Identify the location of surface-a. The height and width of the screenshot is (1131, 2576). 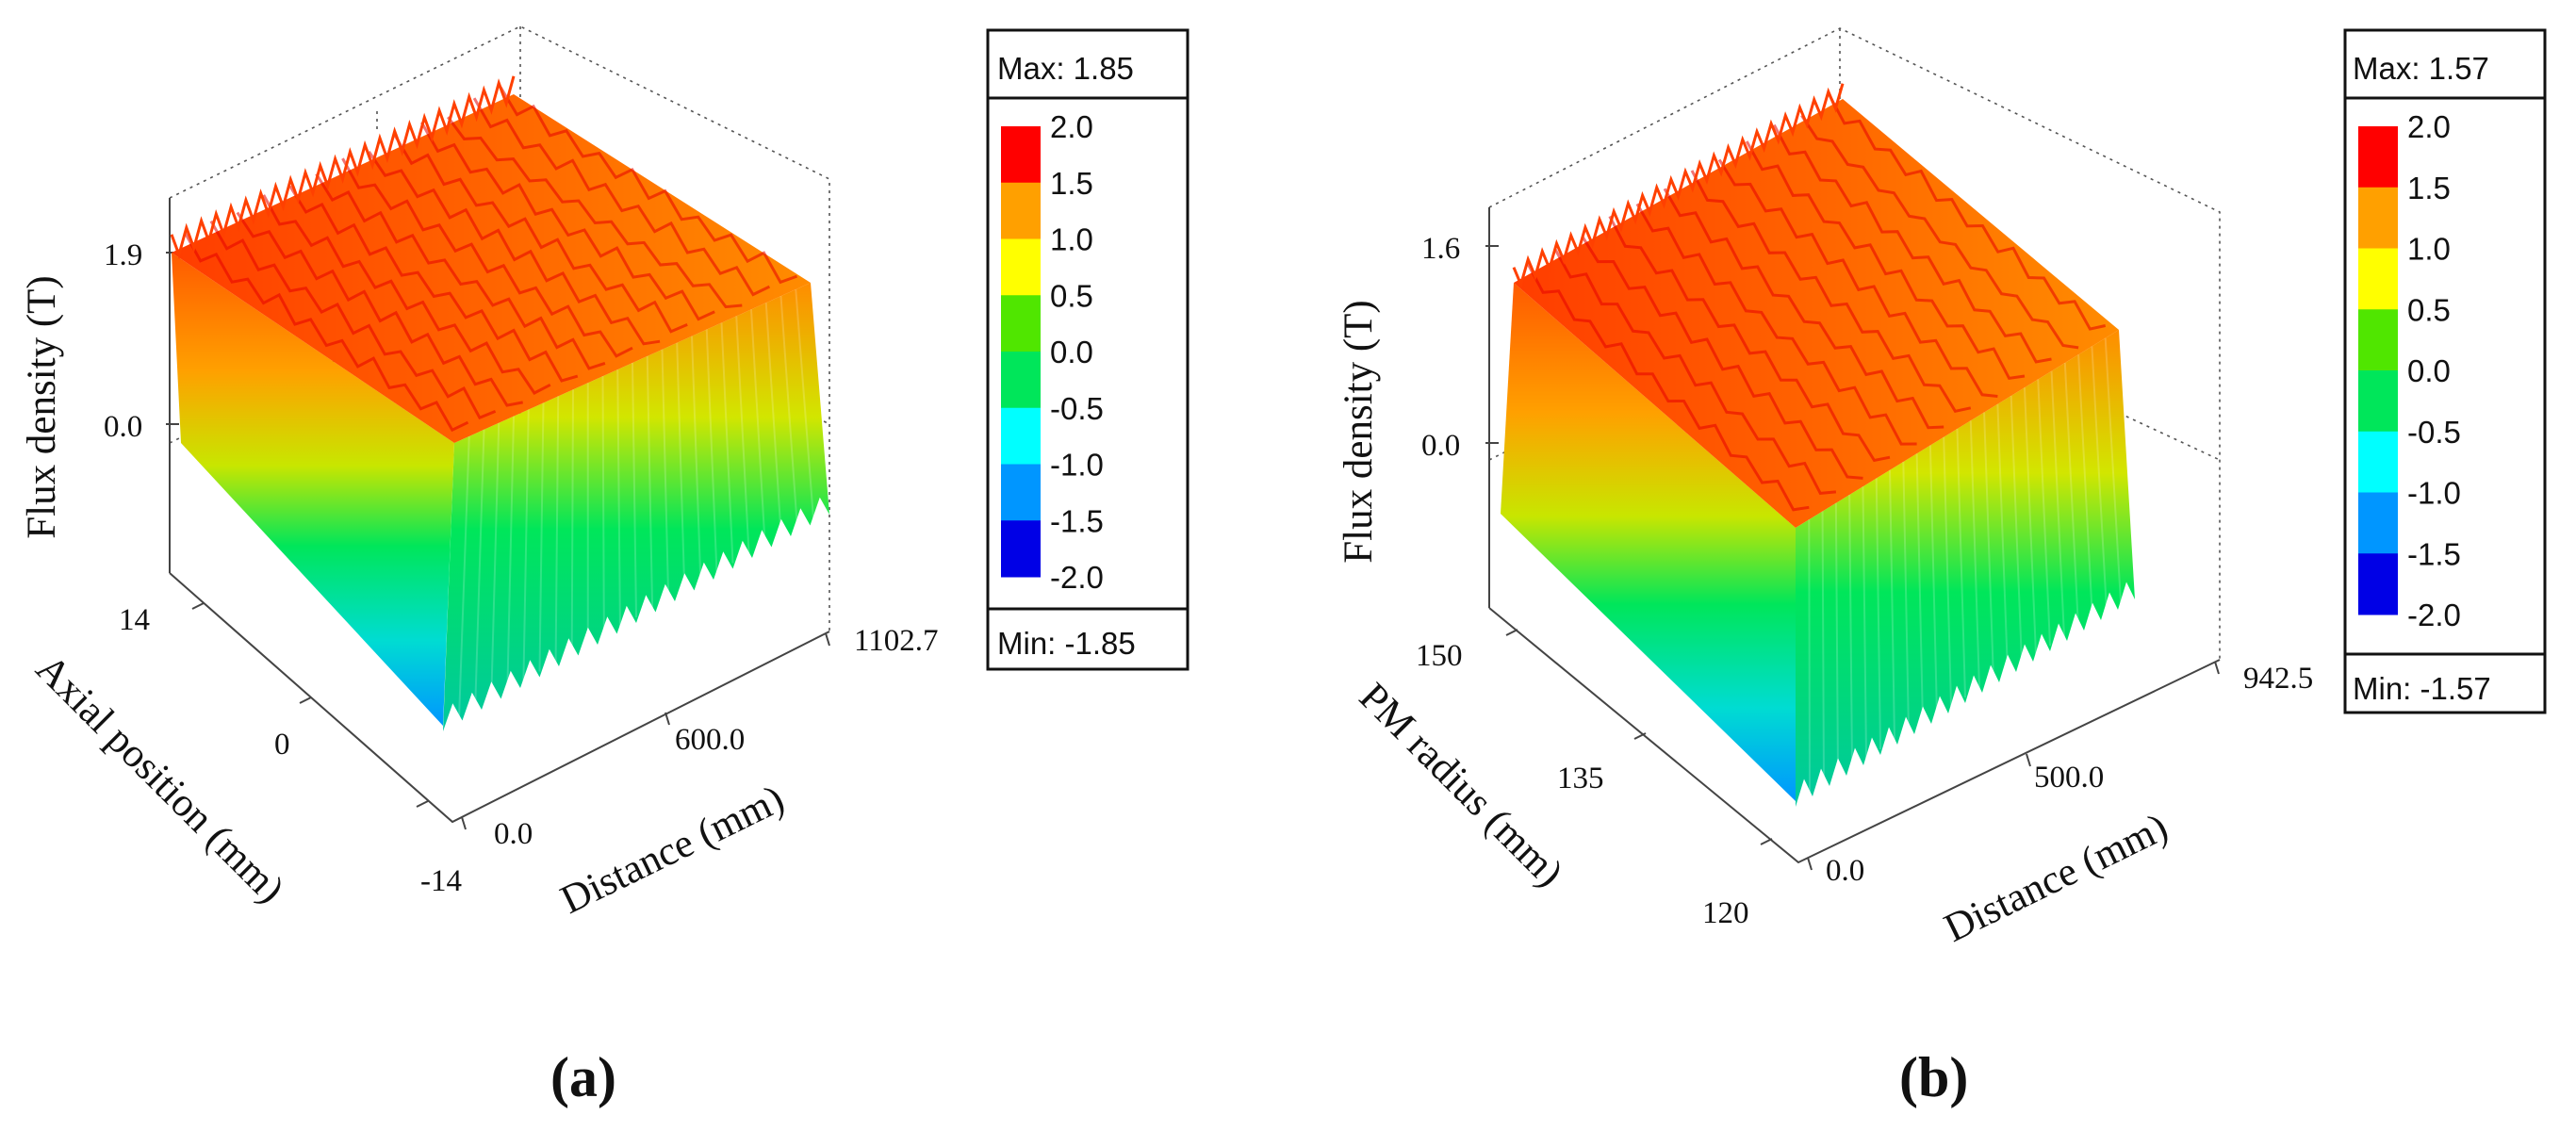
(499, 403).